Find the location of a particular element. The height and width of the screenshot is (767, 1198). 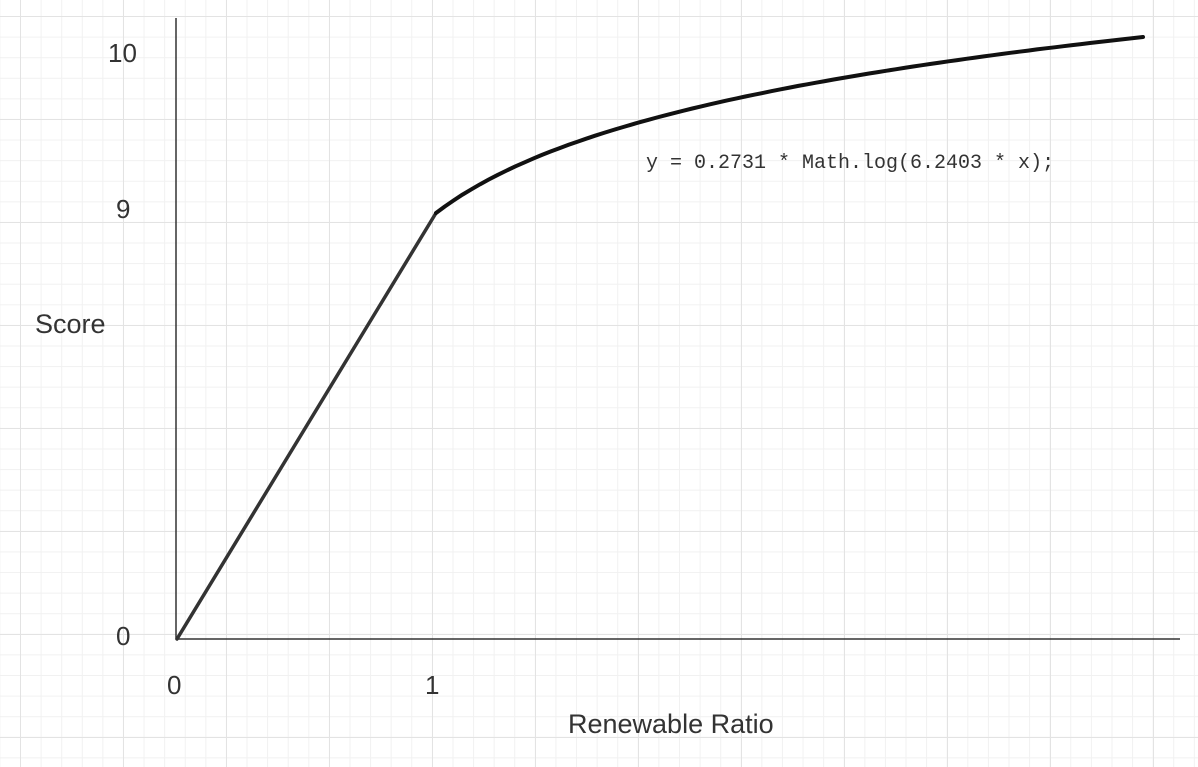

y-tick-10: 10 is located at coordinates (122, 53).